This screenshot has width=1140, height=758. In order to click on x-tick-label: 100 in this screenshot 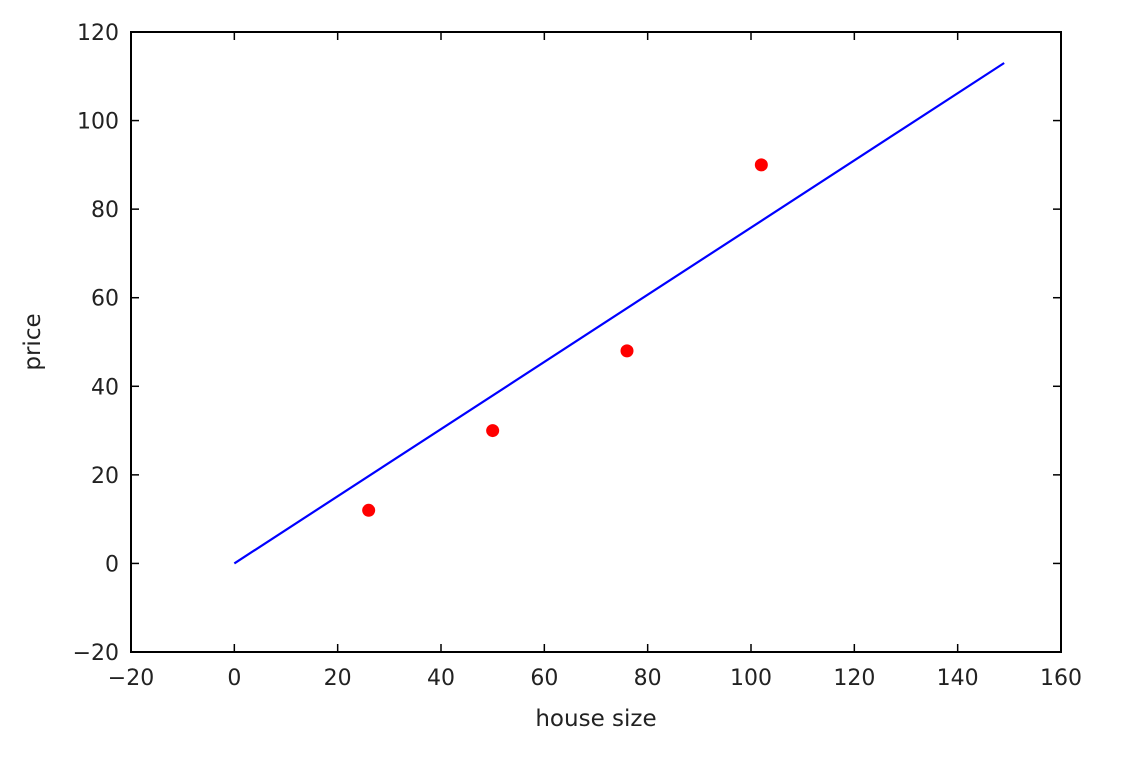, I will do `click(751, 678)`.